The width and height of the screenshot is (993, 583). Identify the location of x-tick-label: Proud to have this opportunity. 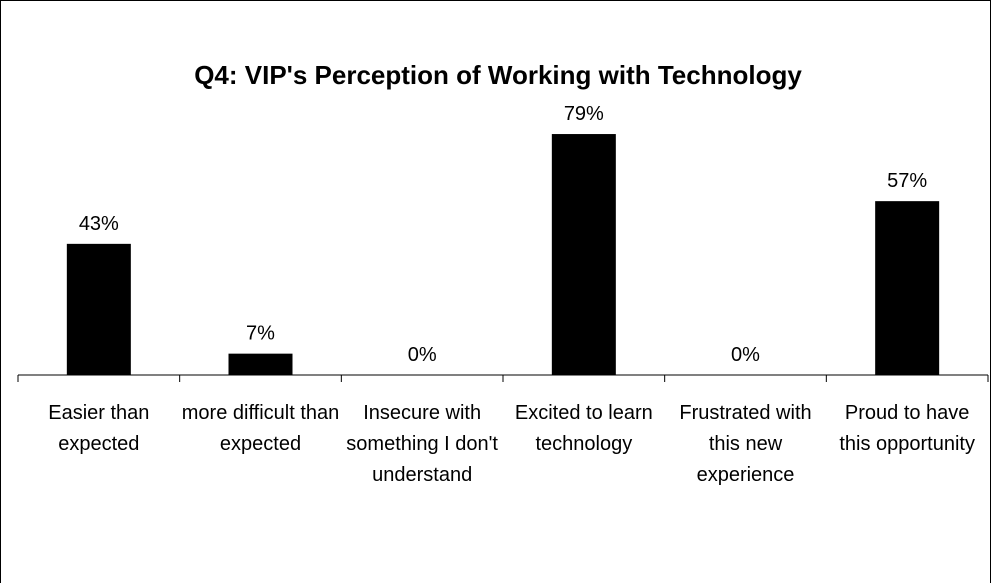
(907, 428).